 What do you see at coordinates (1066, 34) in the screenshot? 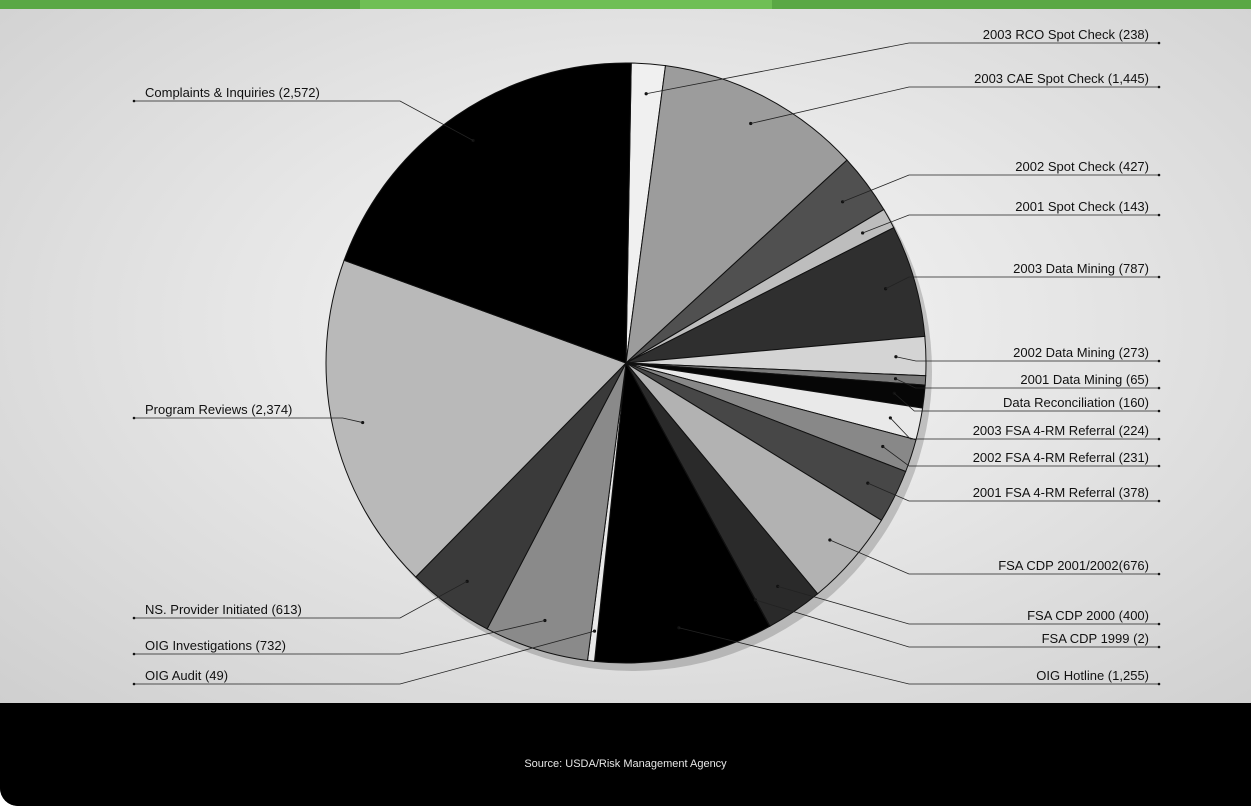
I see `slice-label: 2003 RCO Spot Check (238)` at bounding box center [1066, 34].